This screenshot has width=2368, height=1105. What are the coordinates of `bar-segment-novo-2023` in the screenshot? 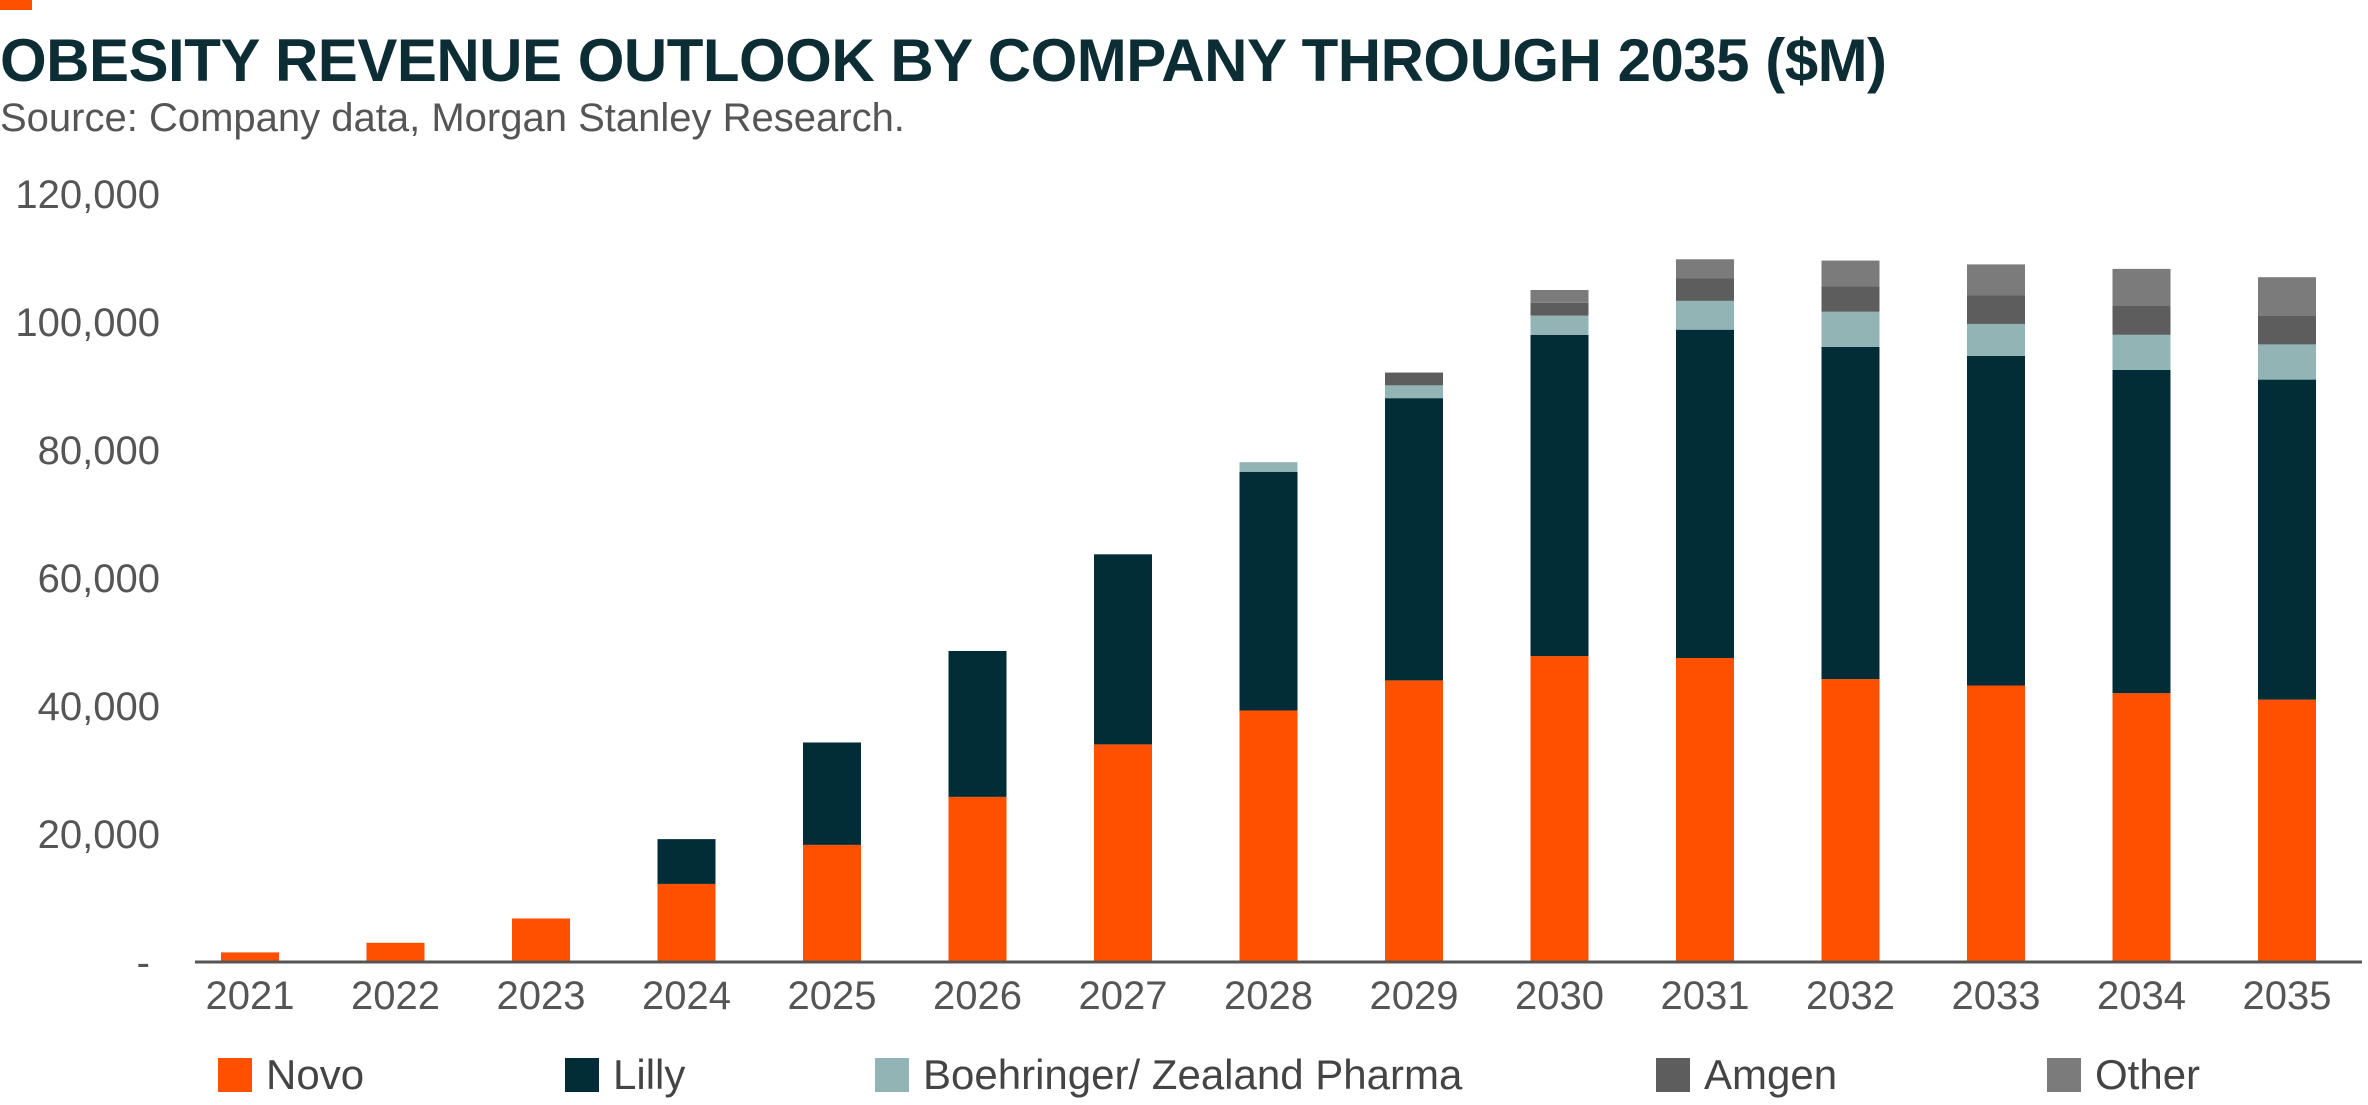 It's located at (541, 940).